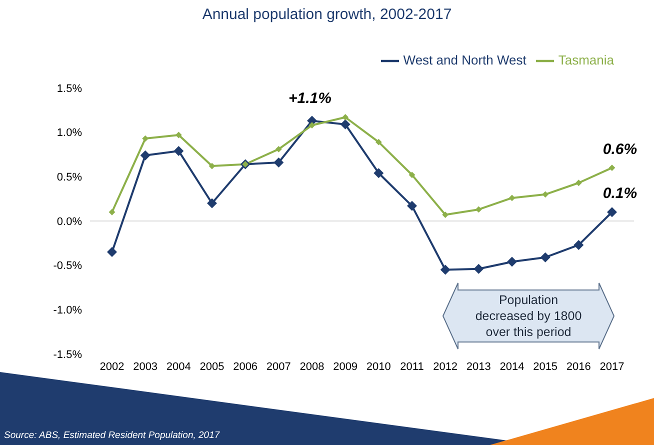 The image size is (654, 445). I want to click on annotation: 0.6%, so click(620, 149).